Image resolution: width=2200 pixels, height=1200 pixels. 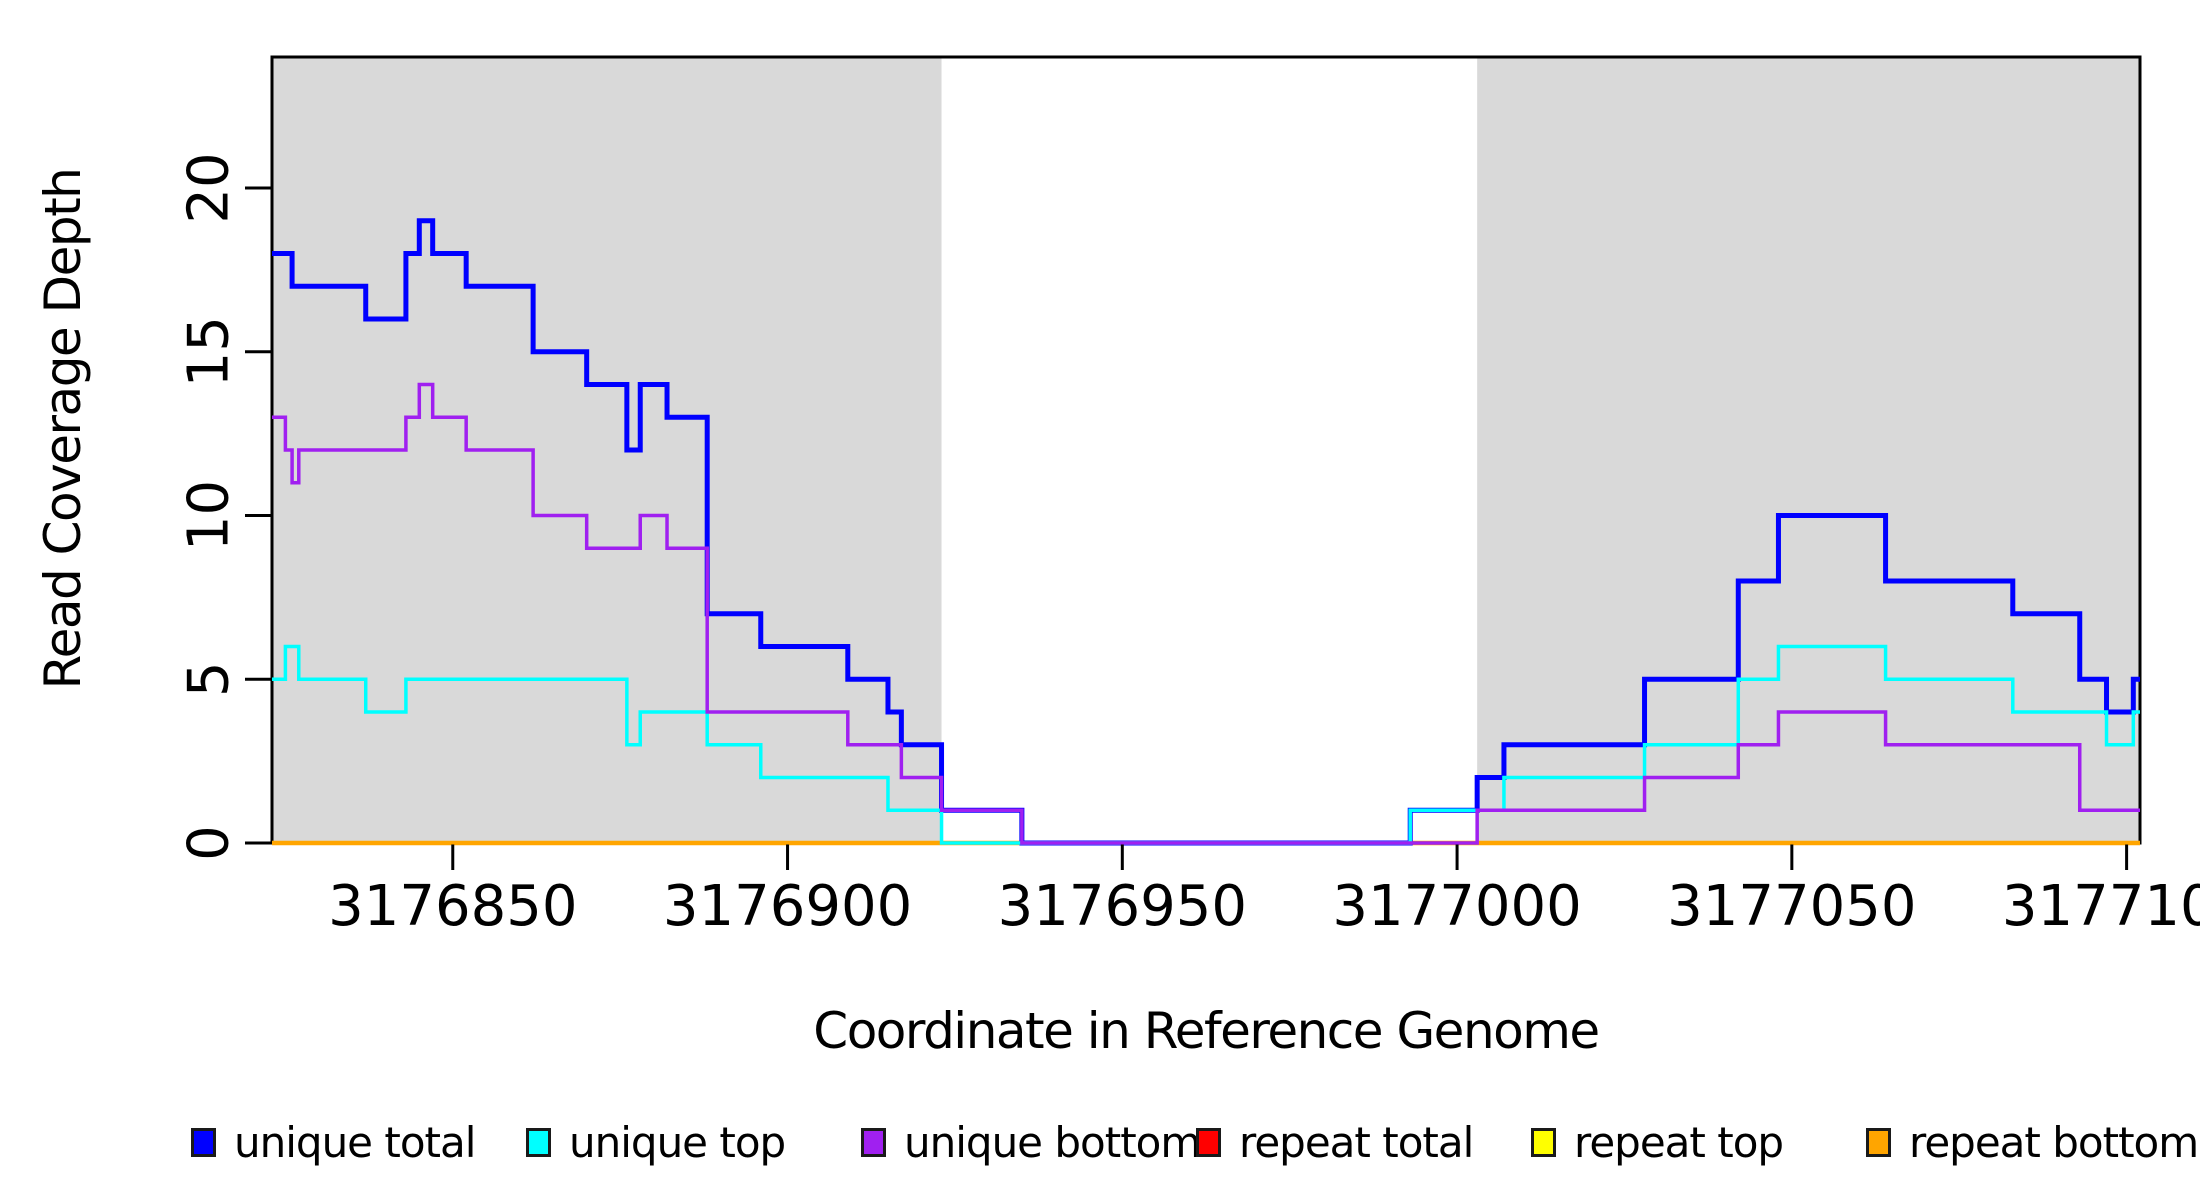 I want to click on legend-item-unique-bottom: unique bottom, so click(x=1031, y=1142).